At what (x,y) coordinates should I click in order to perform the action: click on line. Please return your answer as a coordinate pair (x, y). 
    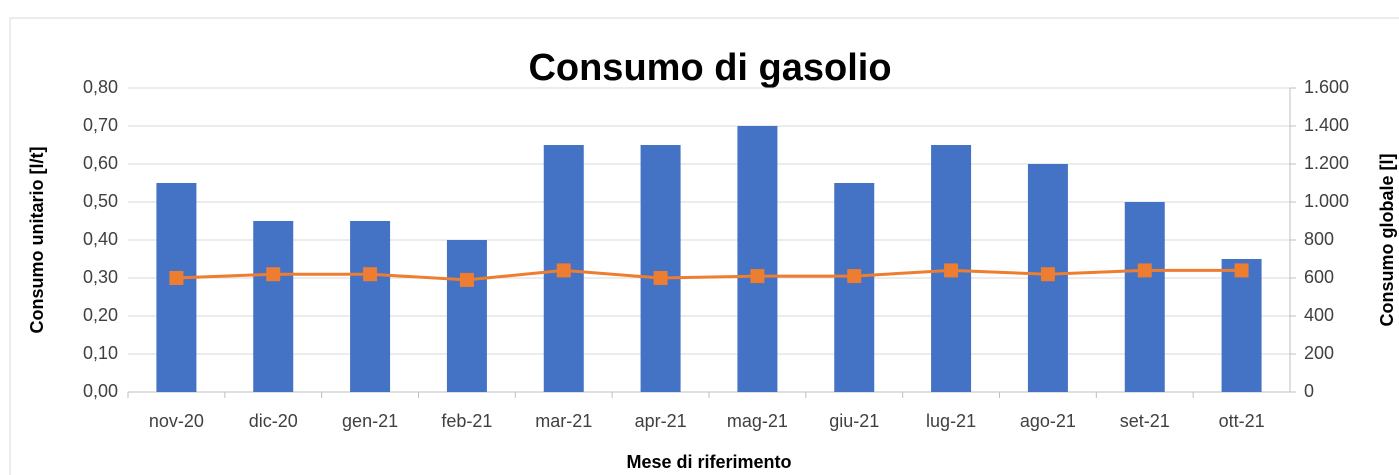
    Looking at the image, I should click on (709, 275).